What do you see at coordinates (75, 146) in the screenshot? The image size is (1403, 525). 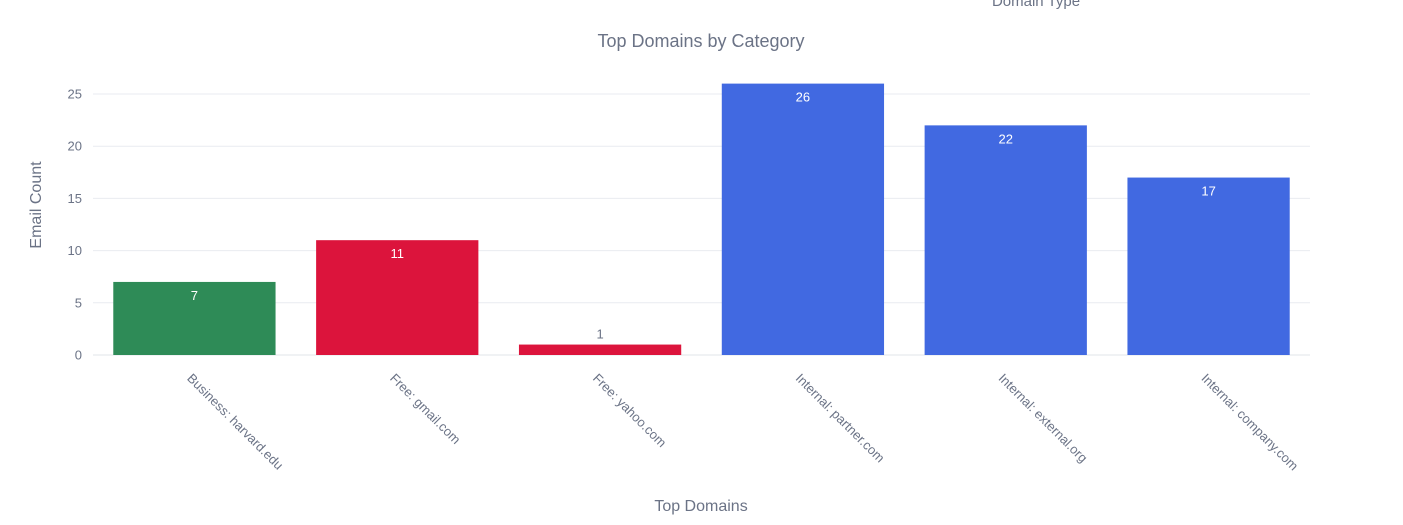 I see `y-tick-label: 20` at bounding box center [75, 146].